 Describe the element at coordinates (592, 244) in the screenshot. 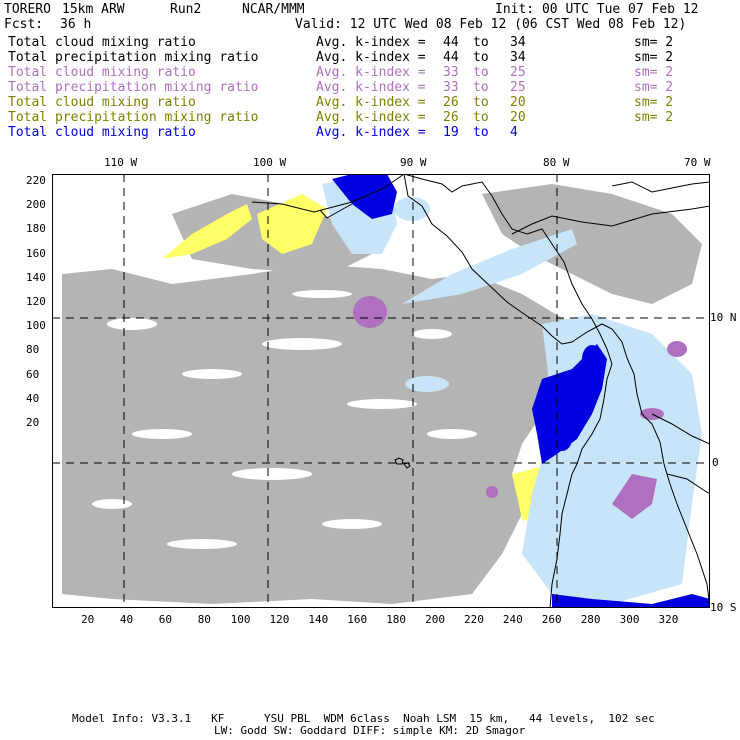

I see `gray-cloud-area` at that location.